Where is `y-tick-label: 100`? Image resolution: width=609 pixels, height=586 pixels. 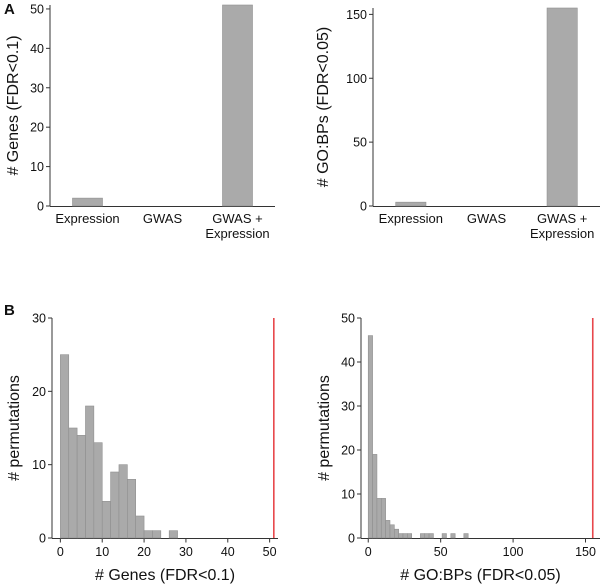
y-tick-label: 100 is located at coordinates (356, 79).